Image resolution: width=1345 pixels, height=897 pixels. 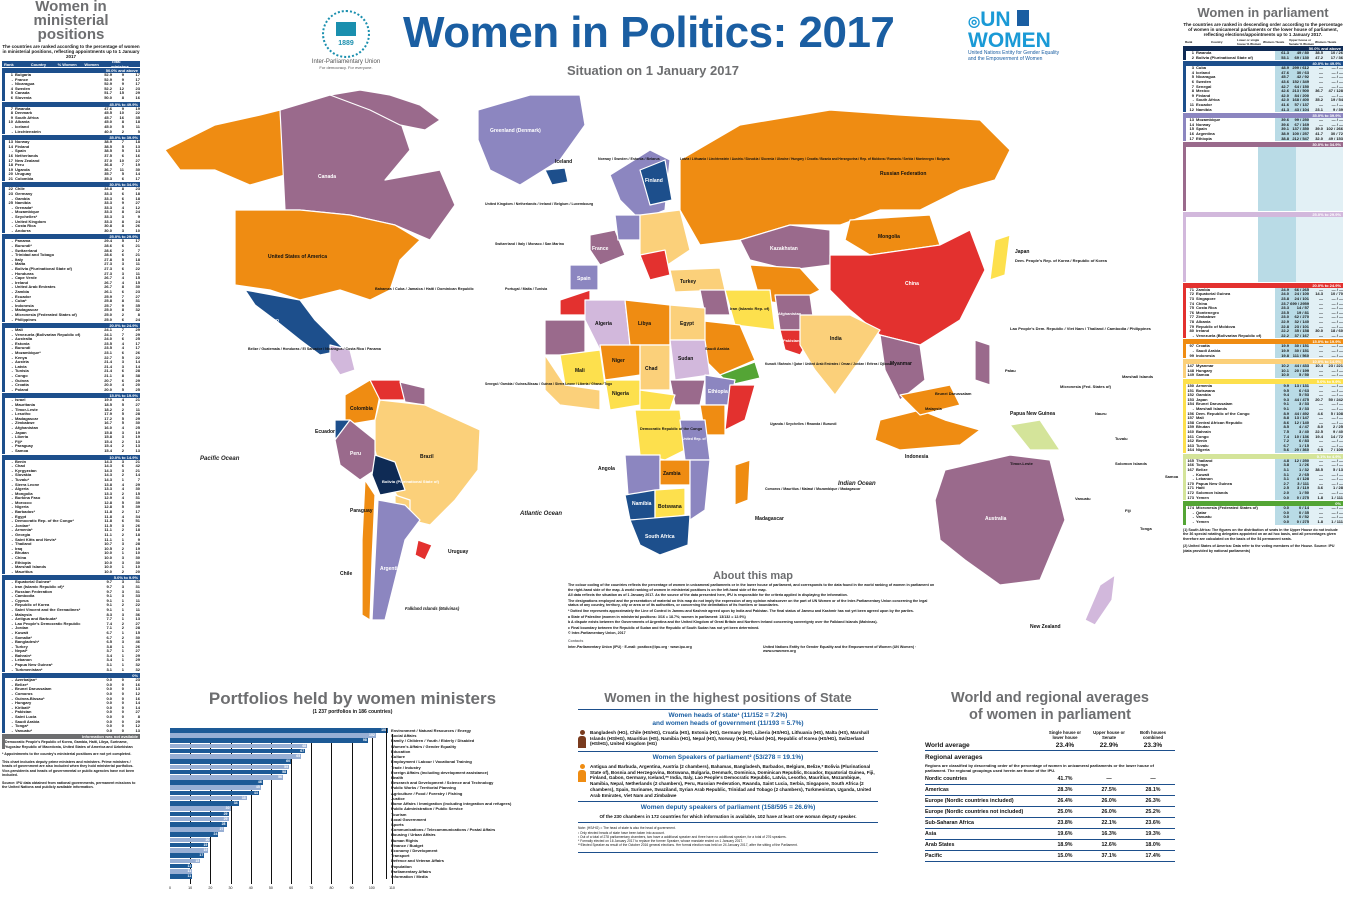 I want to click on country: Iceland, so click(x=22, y=126).